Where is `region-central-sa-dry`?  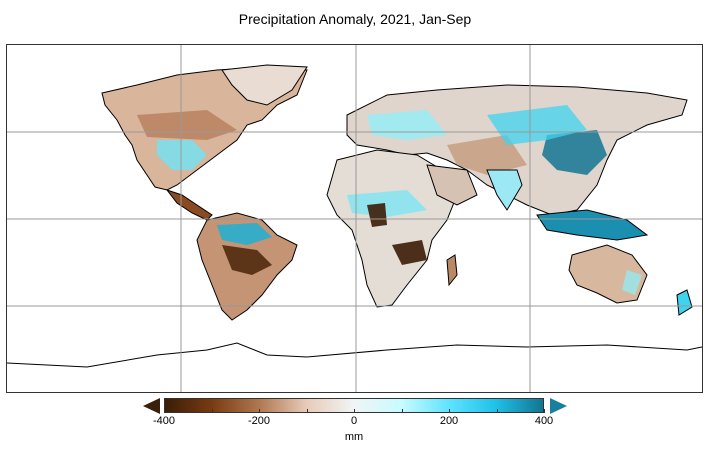 region-central-sa-dry is located at coordinates (247, 260).